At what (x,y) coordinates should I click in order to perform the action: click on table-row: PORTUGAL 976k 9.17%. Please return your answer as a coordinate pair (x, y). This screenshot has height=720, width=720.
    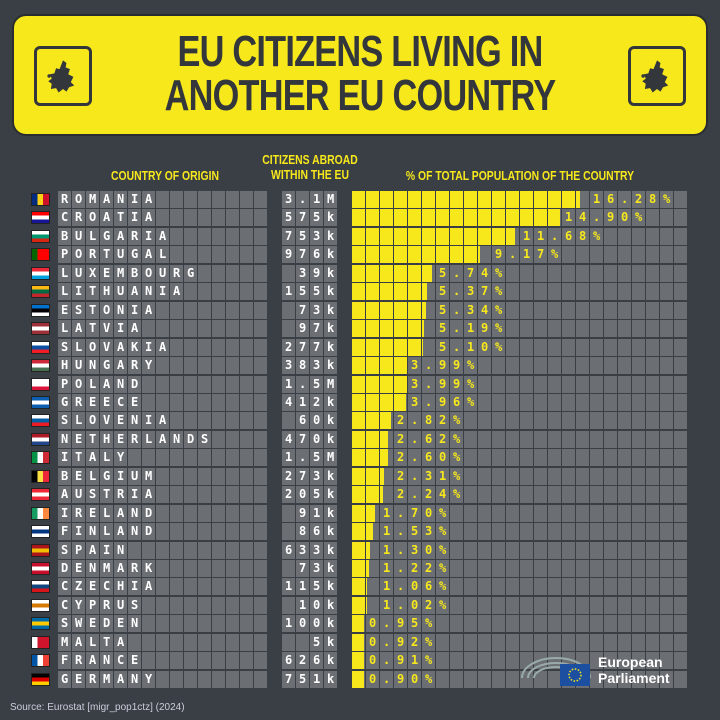
    Looking at the image, I should click on (360, 255).